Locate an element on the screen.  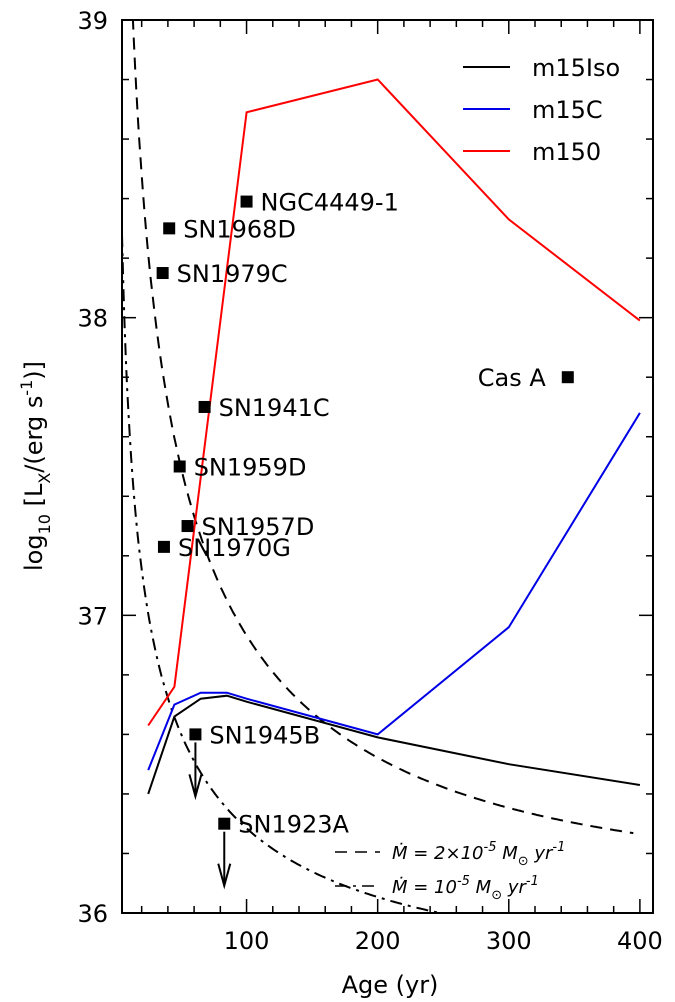
data-point-label: SN1941C is located at coordinates (274, 408).